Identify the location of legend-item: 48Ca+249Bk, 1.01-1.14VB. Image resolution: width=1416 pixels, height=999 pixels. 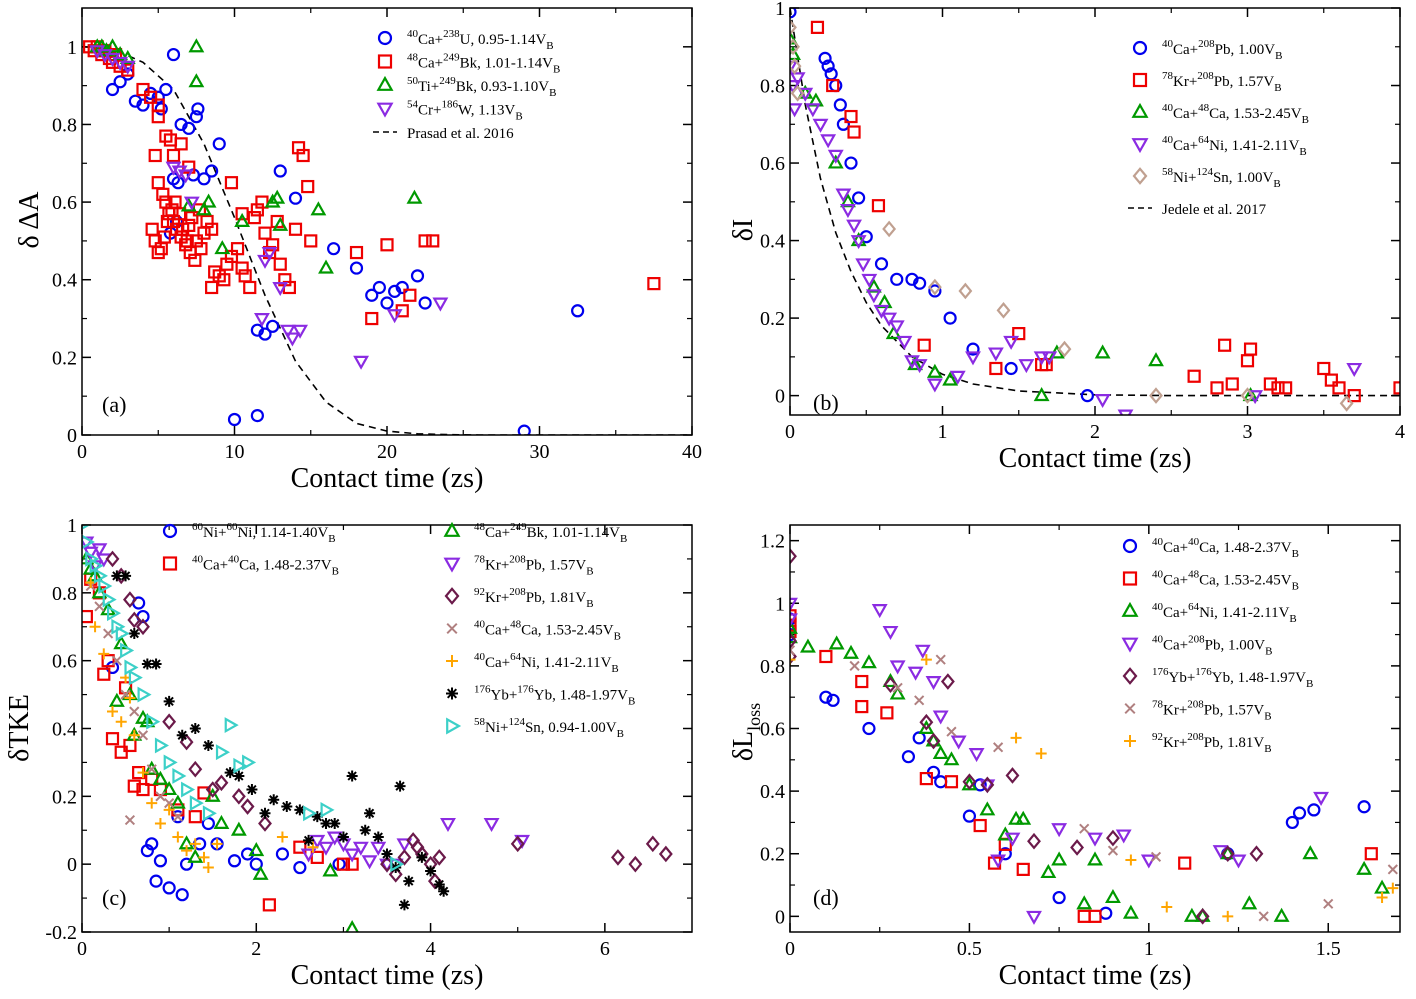
(468, 64).